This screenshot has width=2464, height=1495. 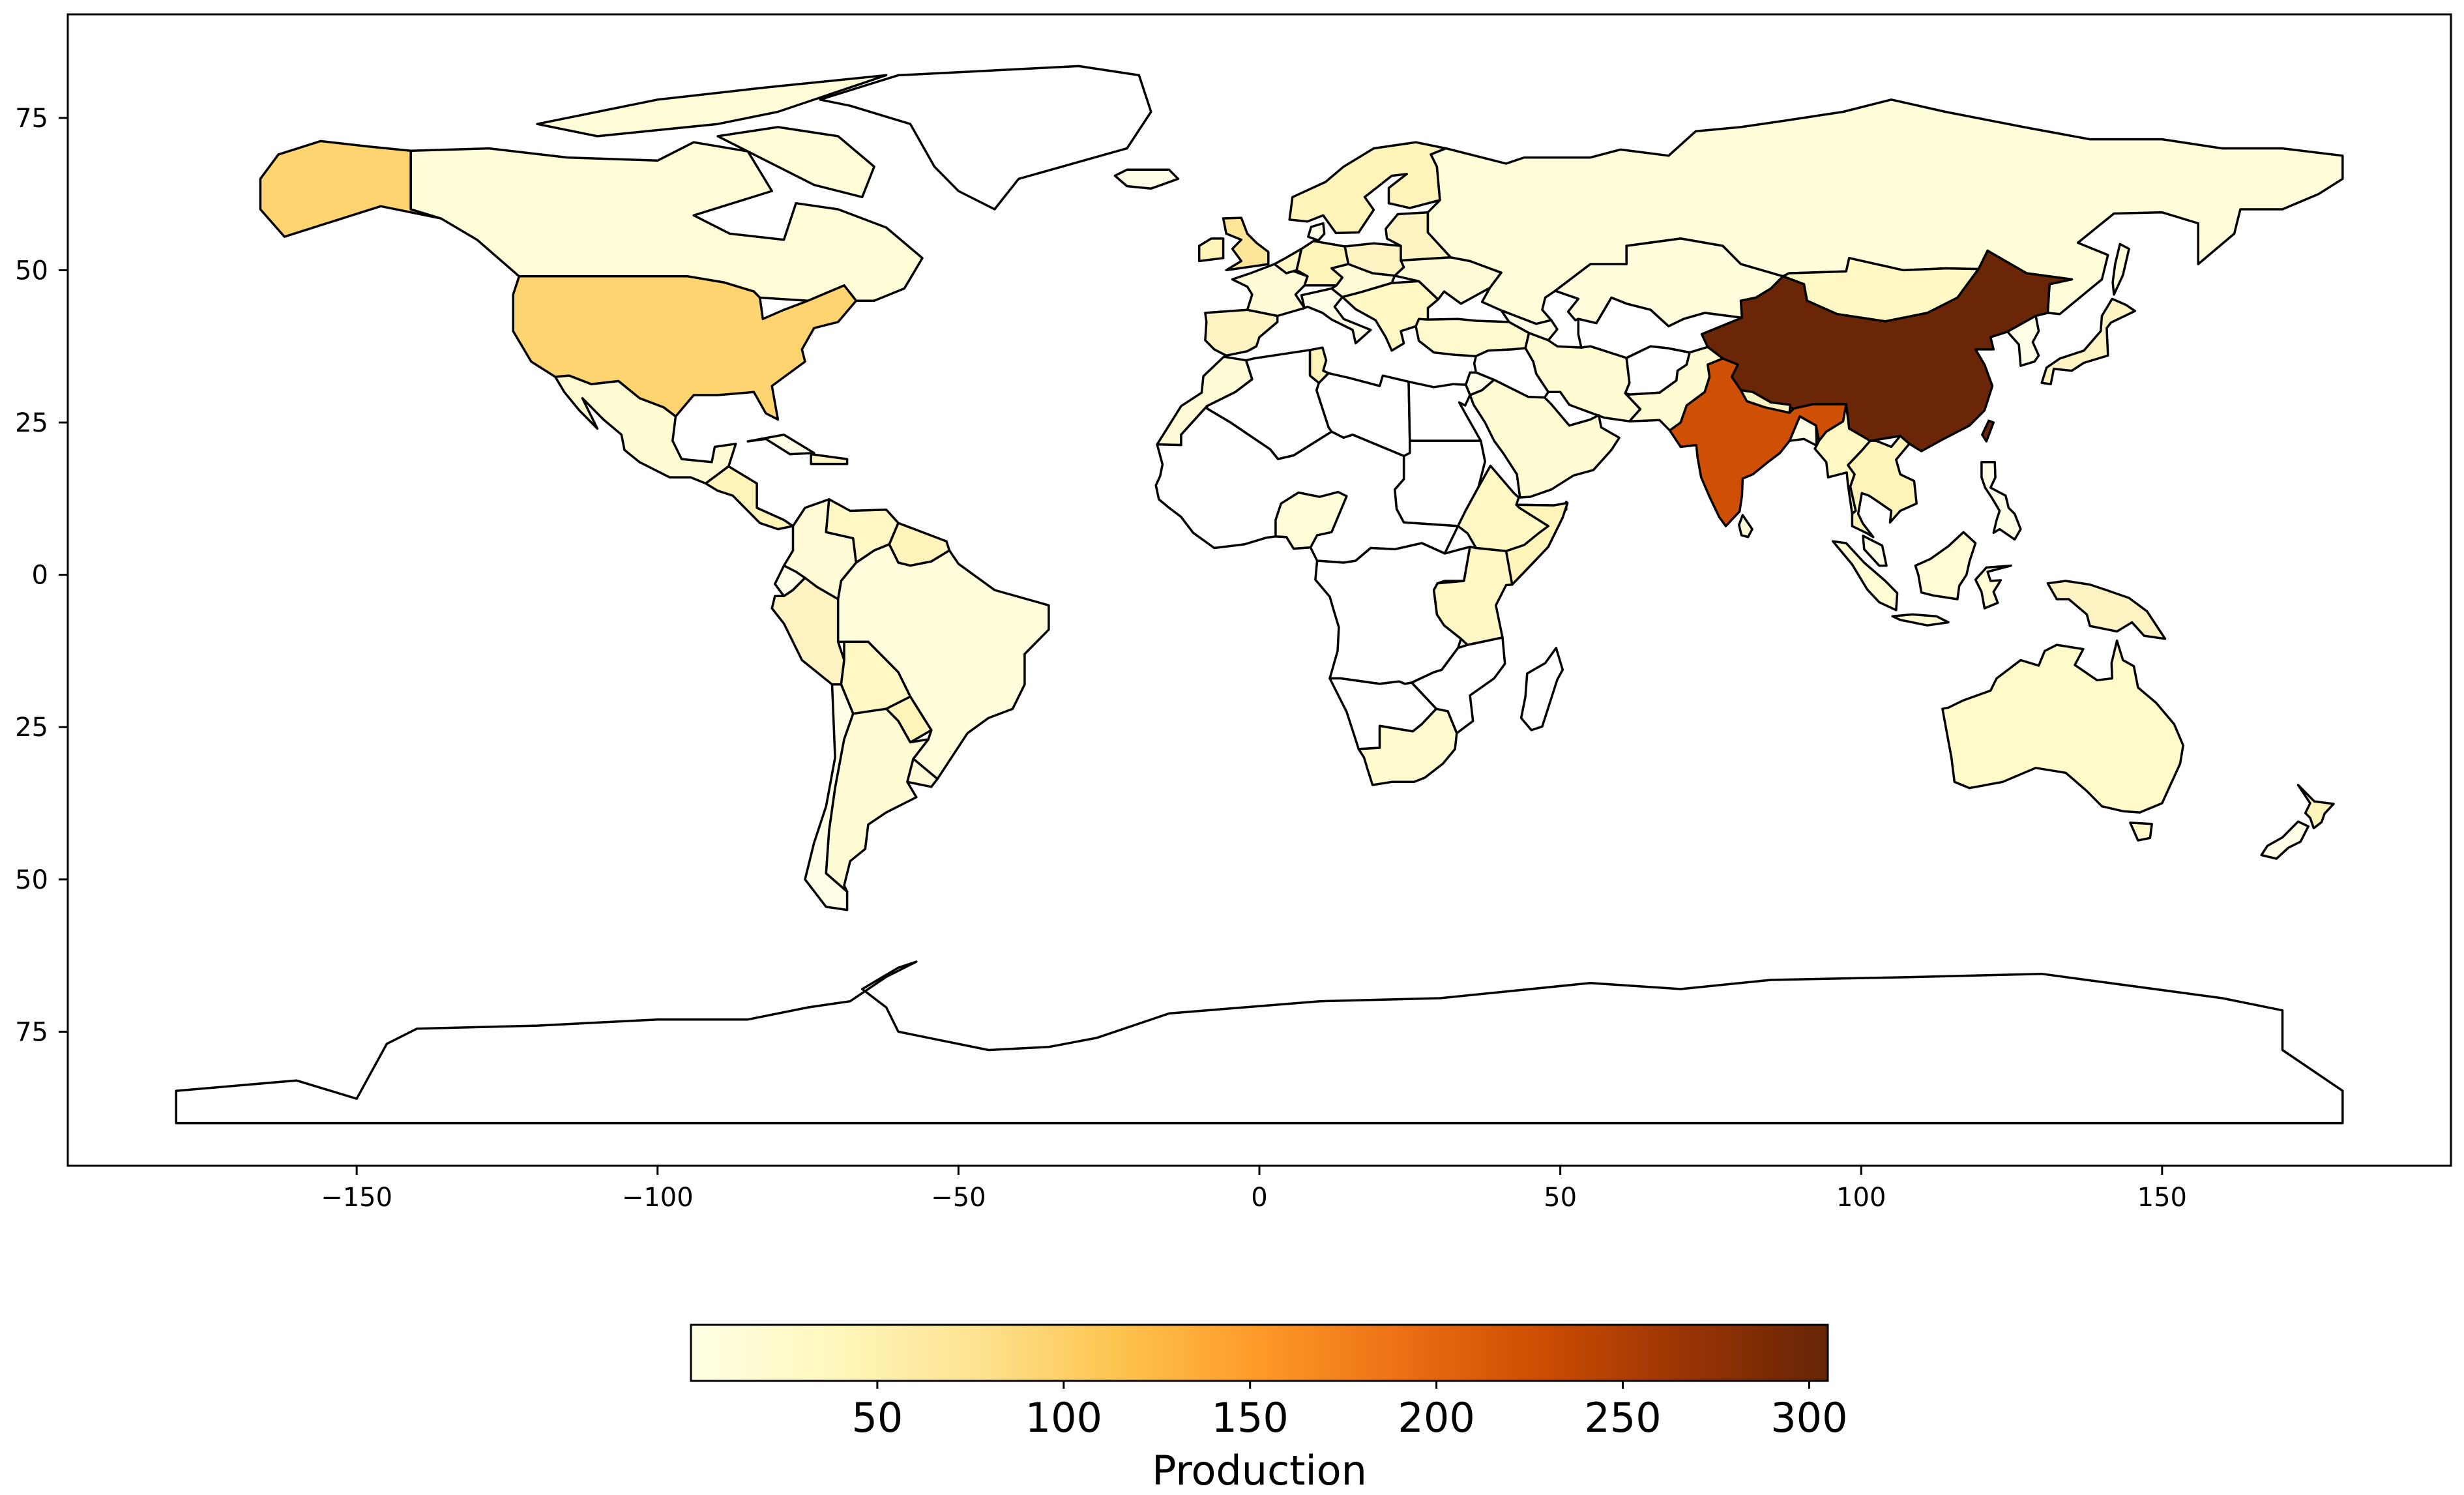 What do you see at coordinates (750, 498) in the screenshot?
I see `country-central-america` at bounding box center [750, 498].